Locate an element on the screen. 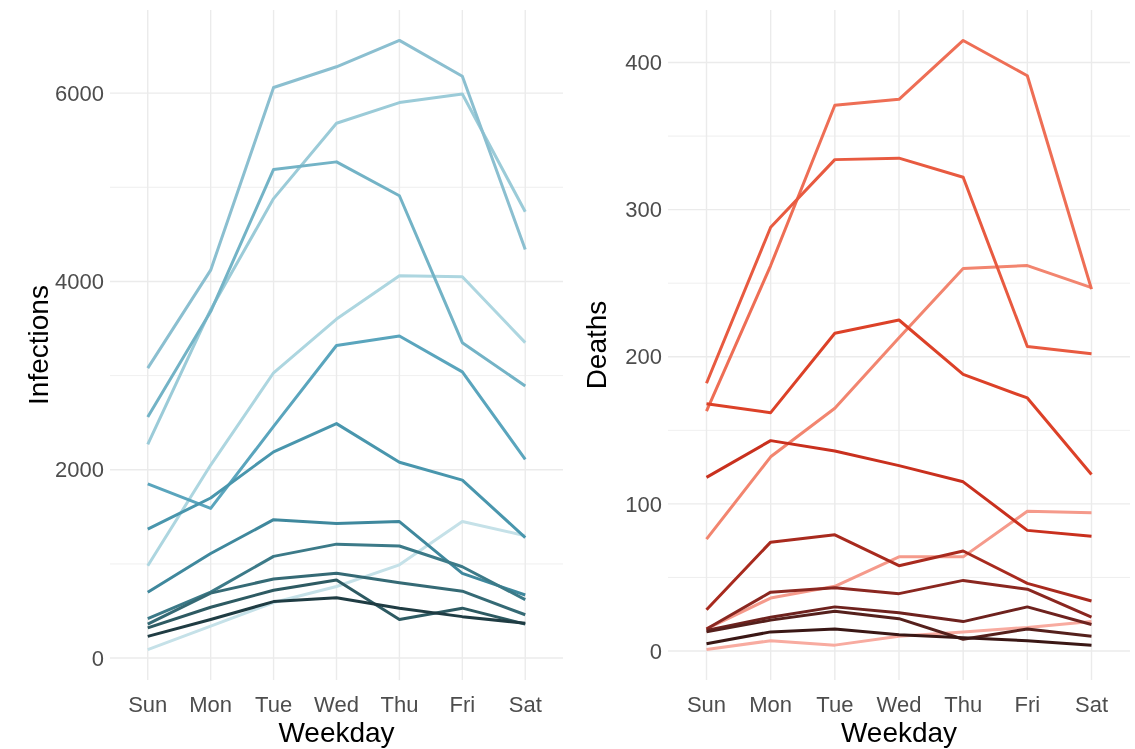  y-tick-label: 200 is located at coordinates (643, 357).